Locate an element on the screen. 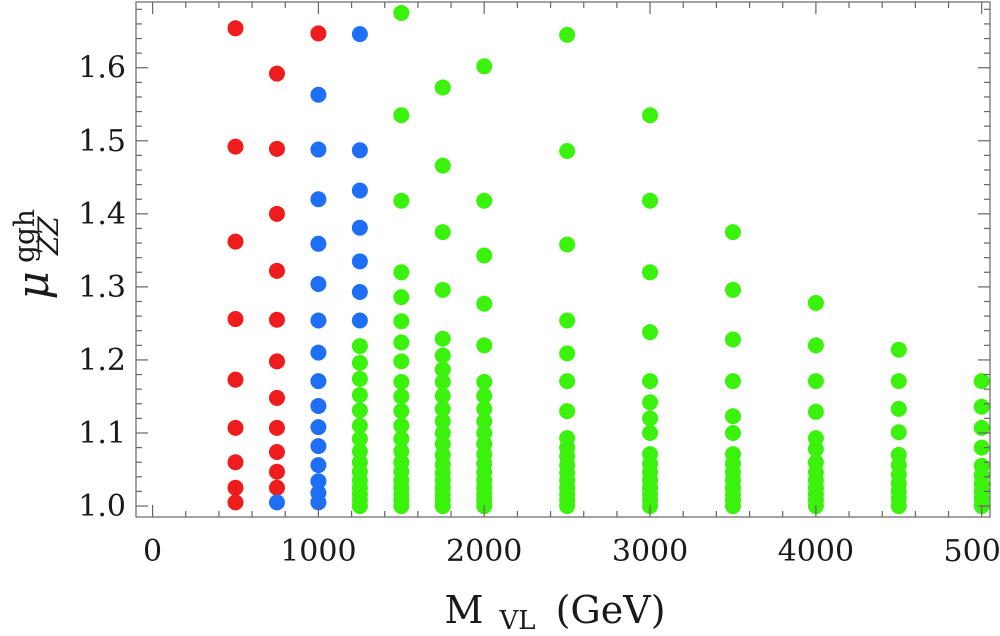 This screenshot has width=1000, height=636. series-red is located at coordinates (277, 265).